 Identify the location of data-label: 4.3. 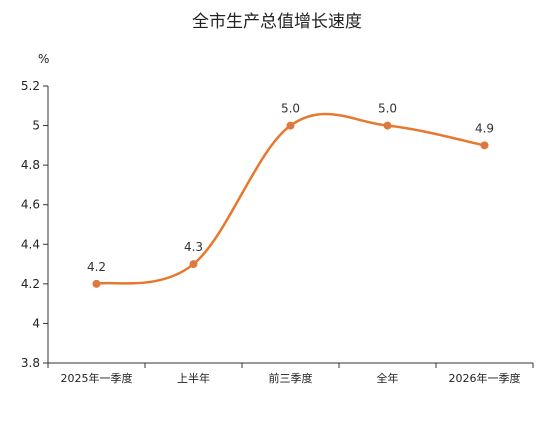
(193, 247).